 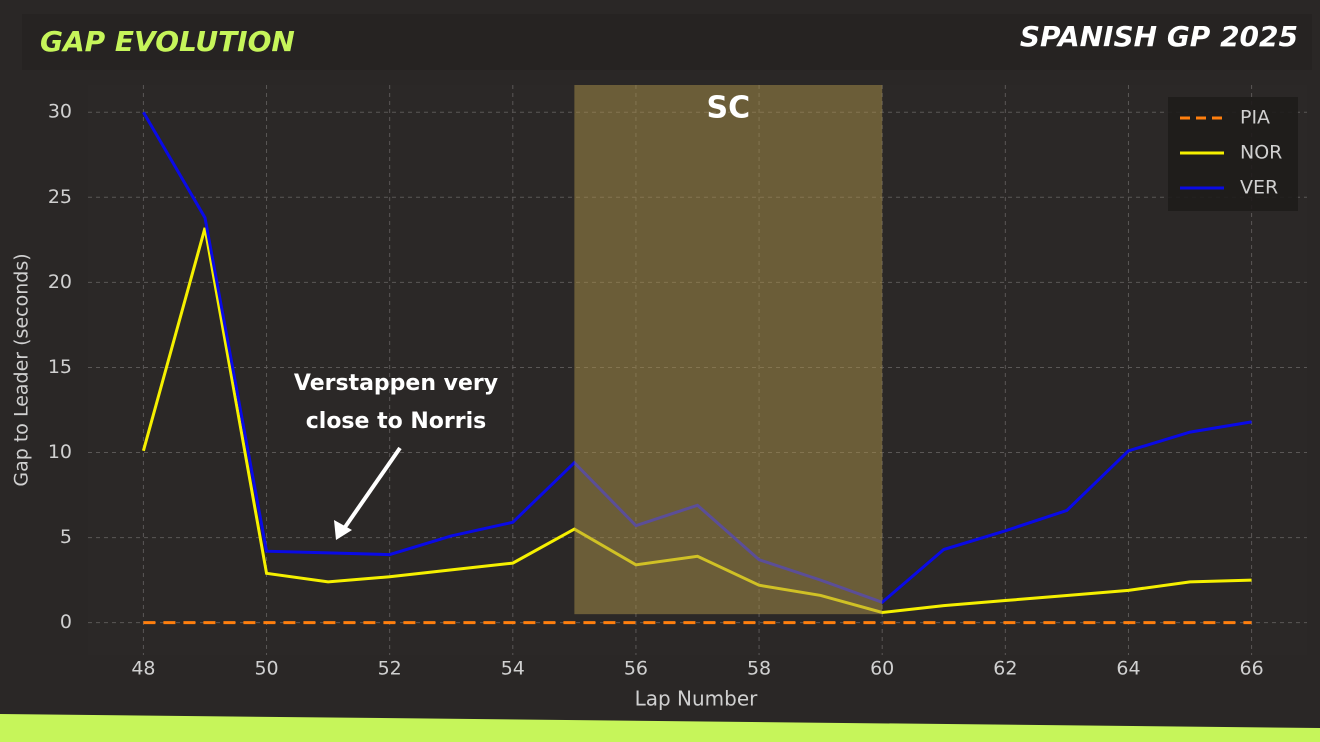 What do you see at coordinates (143, 669) in the screenshot?
I see `x-tick-label: 48` at bounding box center [143, 669].